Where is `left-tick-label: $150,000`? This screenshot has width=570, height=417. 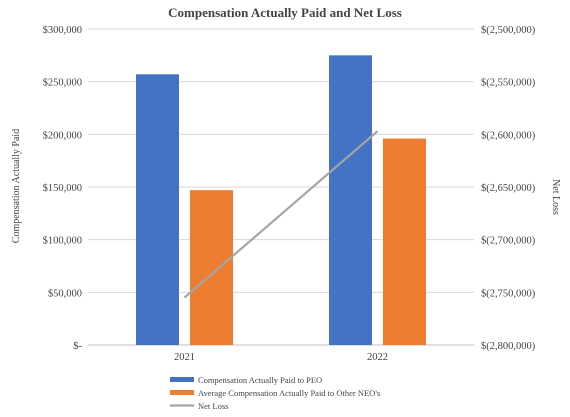
left-tick-label: $150,000 is located at coordinates (62, 188).